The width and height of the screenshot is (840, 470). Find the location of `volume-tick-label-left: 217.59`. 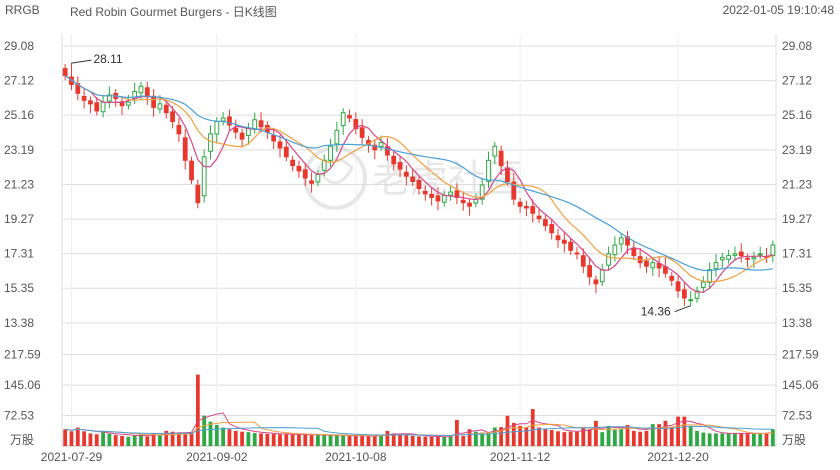

volume-tick-label-left: 217.59 is located at coordinates (22, 355).